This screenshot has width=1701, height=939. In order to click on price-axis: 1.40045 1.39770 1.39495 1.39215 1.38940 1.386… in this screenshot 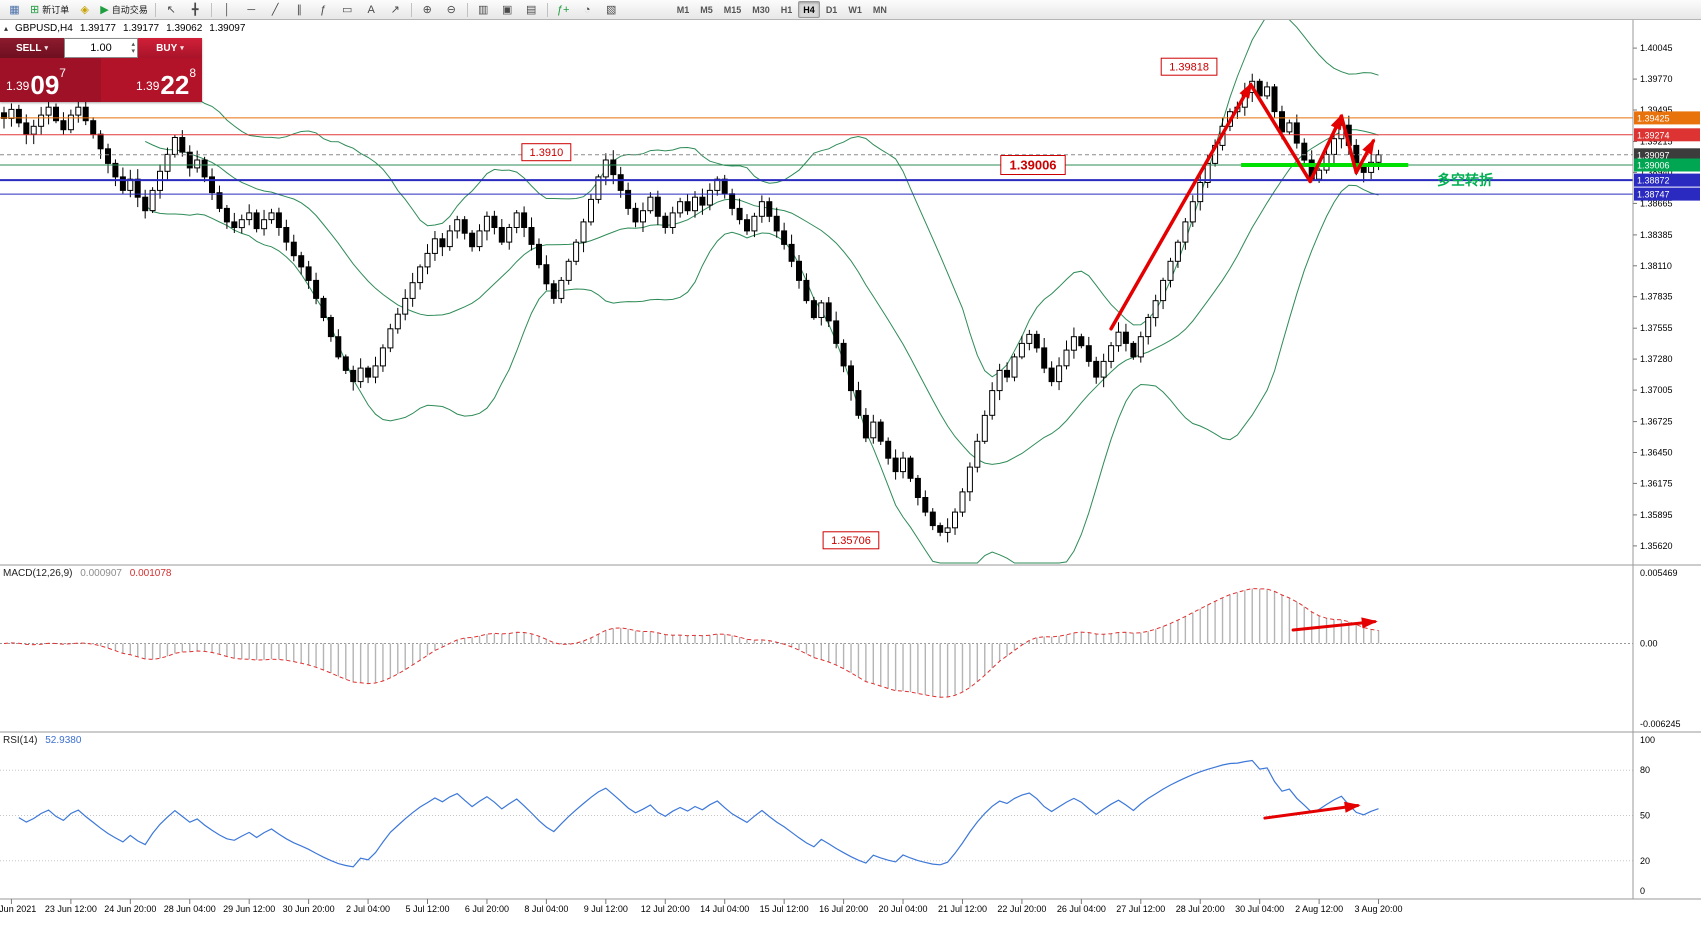, I will do `click(1657, 469)`.